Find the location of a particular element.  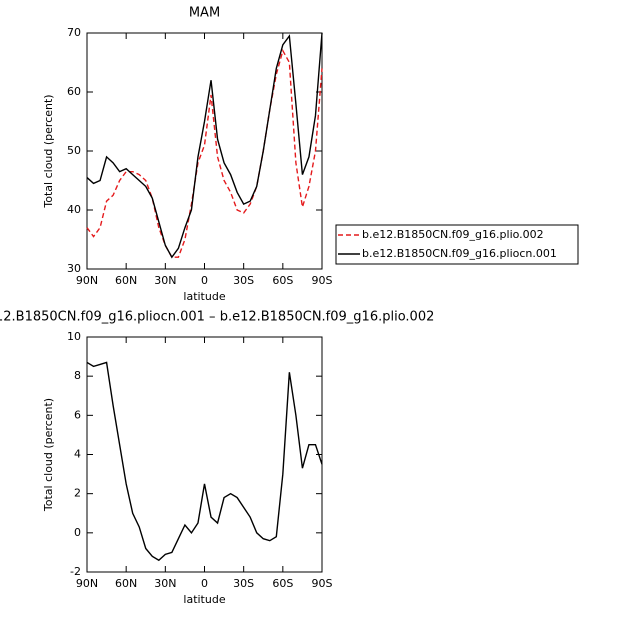

y-tick-label: 50 is located at coordinates (74, 150).